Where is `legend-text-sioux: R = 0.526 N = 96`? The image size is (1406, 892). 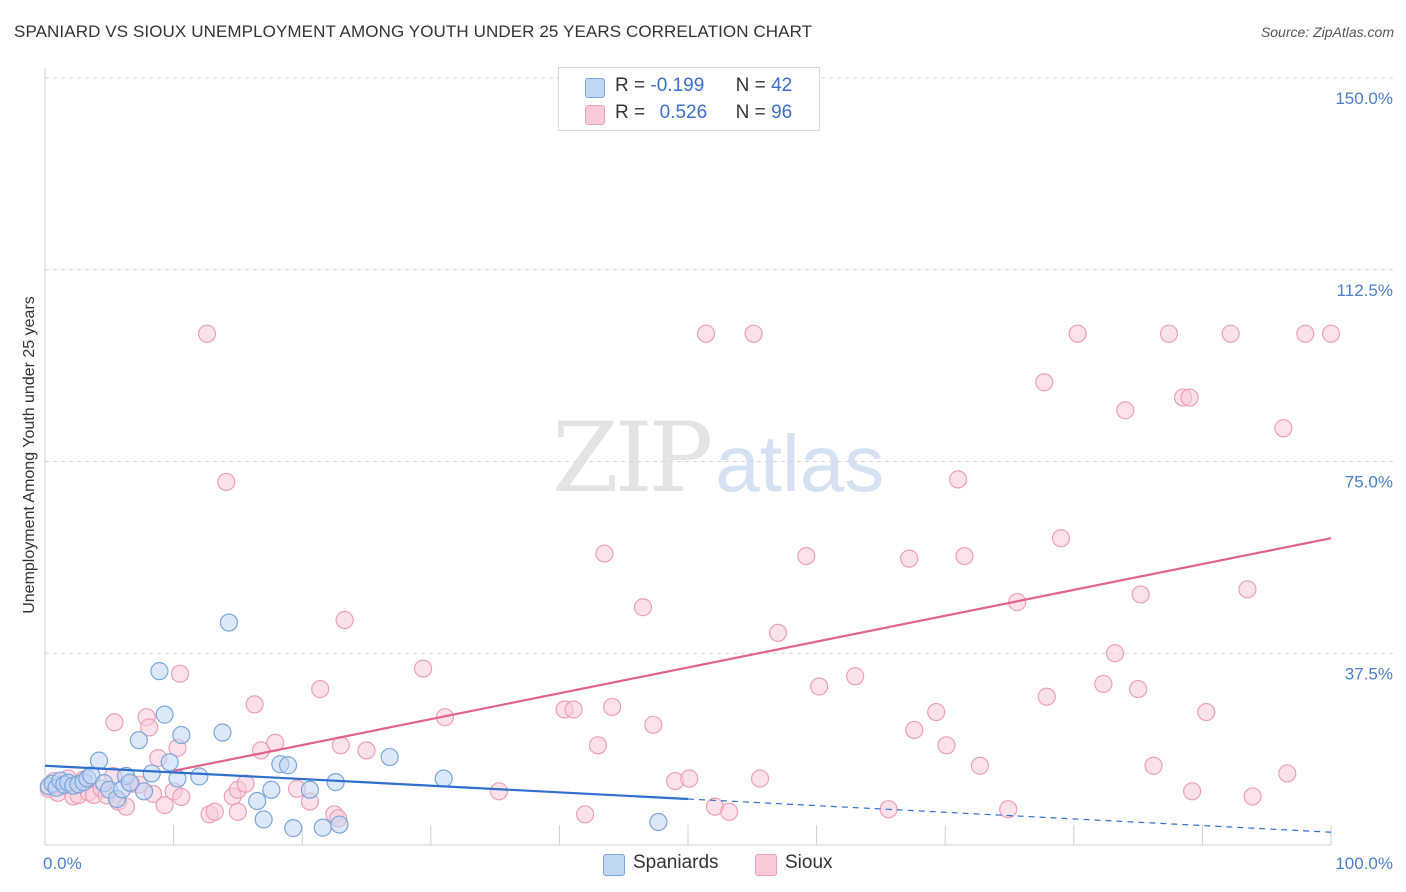 legend-text-sioux: R = 0.526 N = 96 is located at coordinates (703, 113).